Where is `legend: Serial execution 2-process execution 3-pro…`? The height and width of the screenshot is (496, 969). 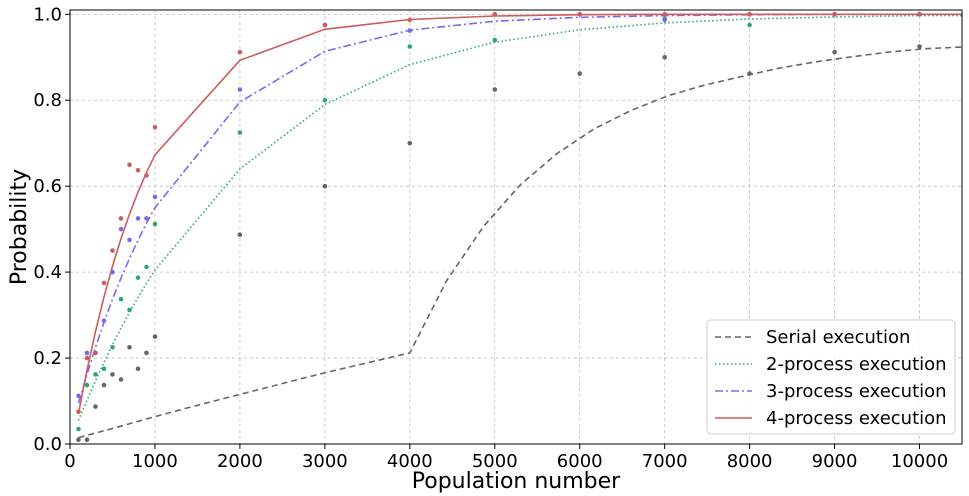 legend: Serial execution 2-process execution 3-pro… is located at coordinates (831, 377).